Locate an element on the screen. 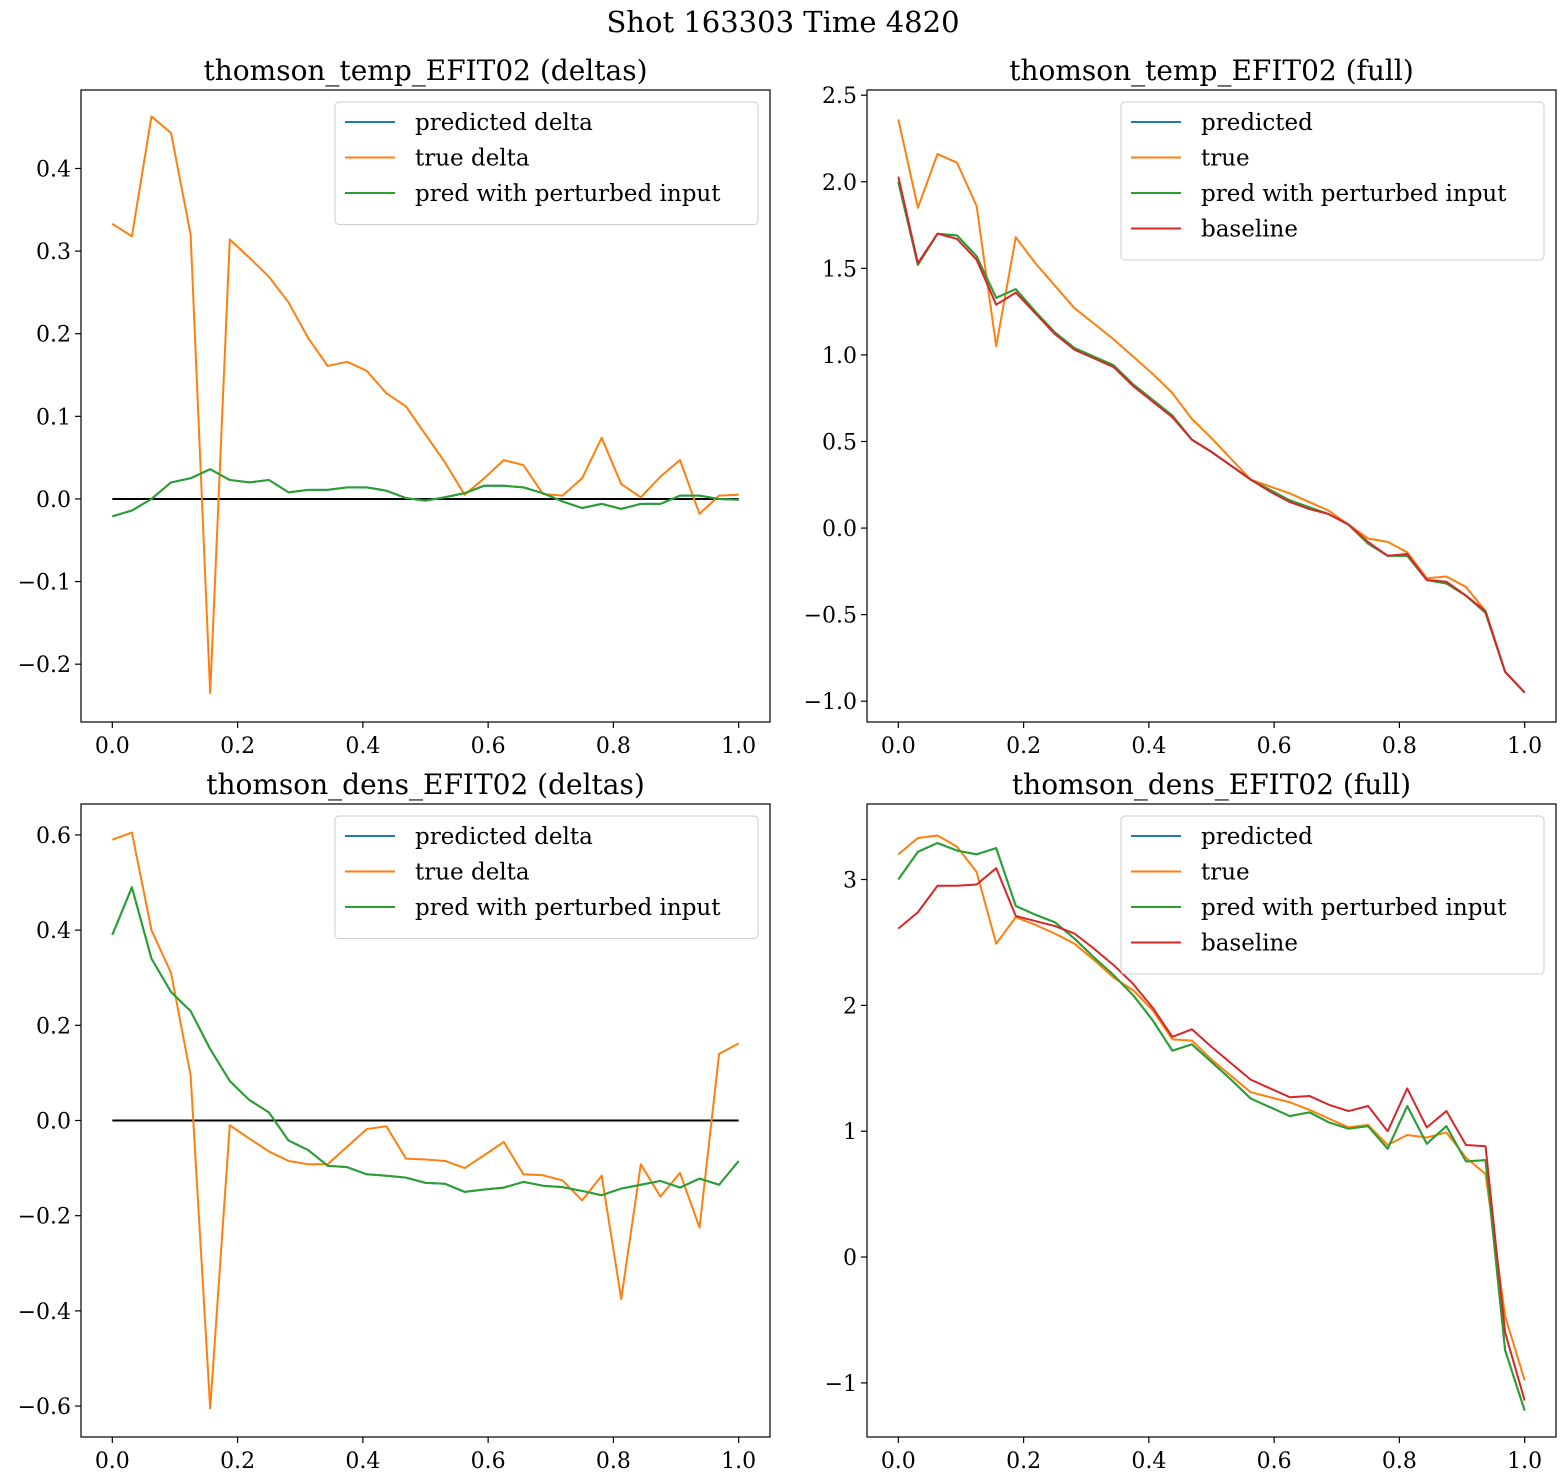  y-tick-label: 1.0 is located at coordinates (839, 356).